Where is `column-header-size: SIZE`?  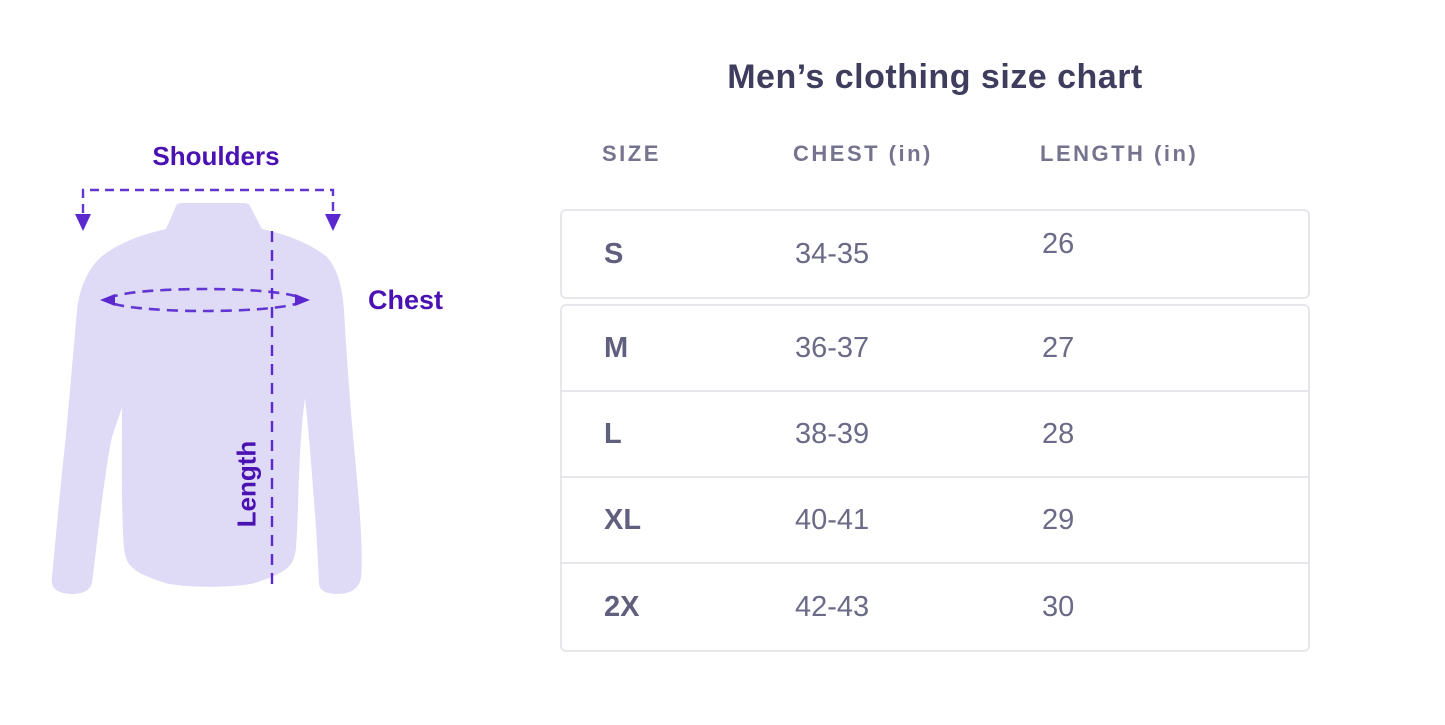
column-header-size: SIZE is located at coordinates (631, 153).